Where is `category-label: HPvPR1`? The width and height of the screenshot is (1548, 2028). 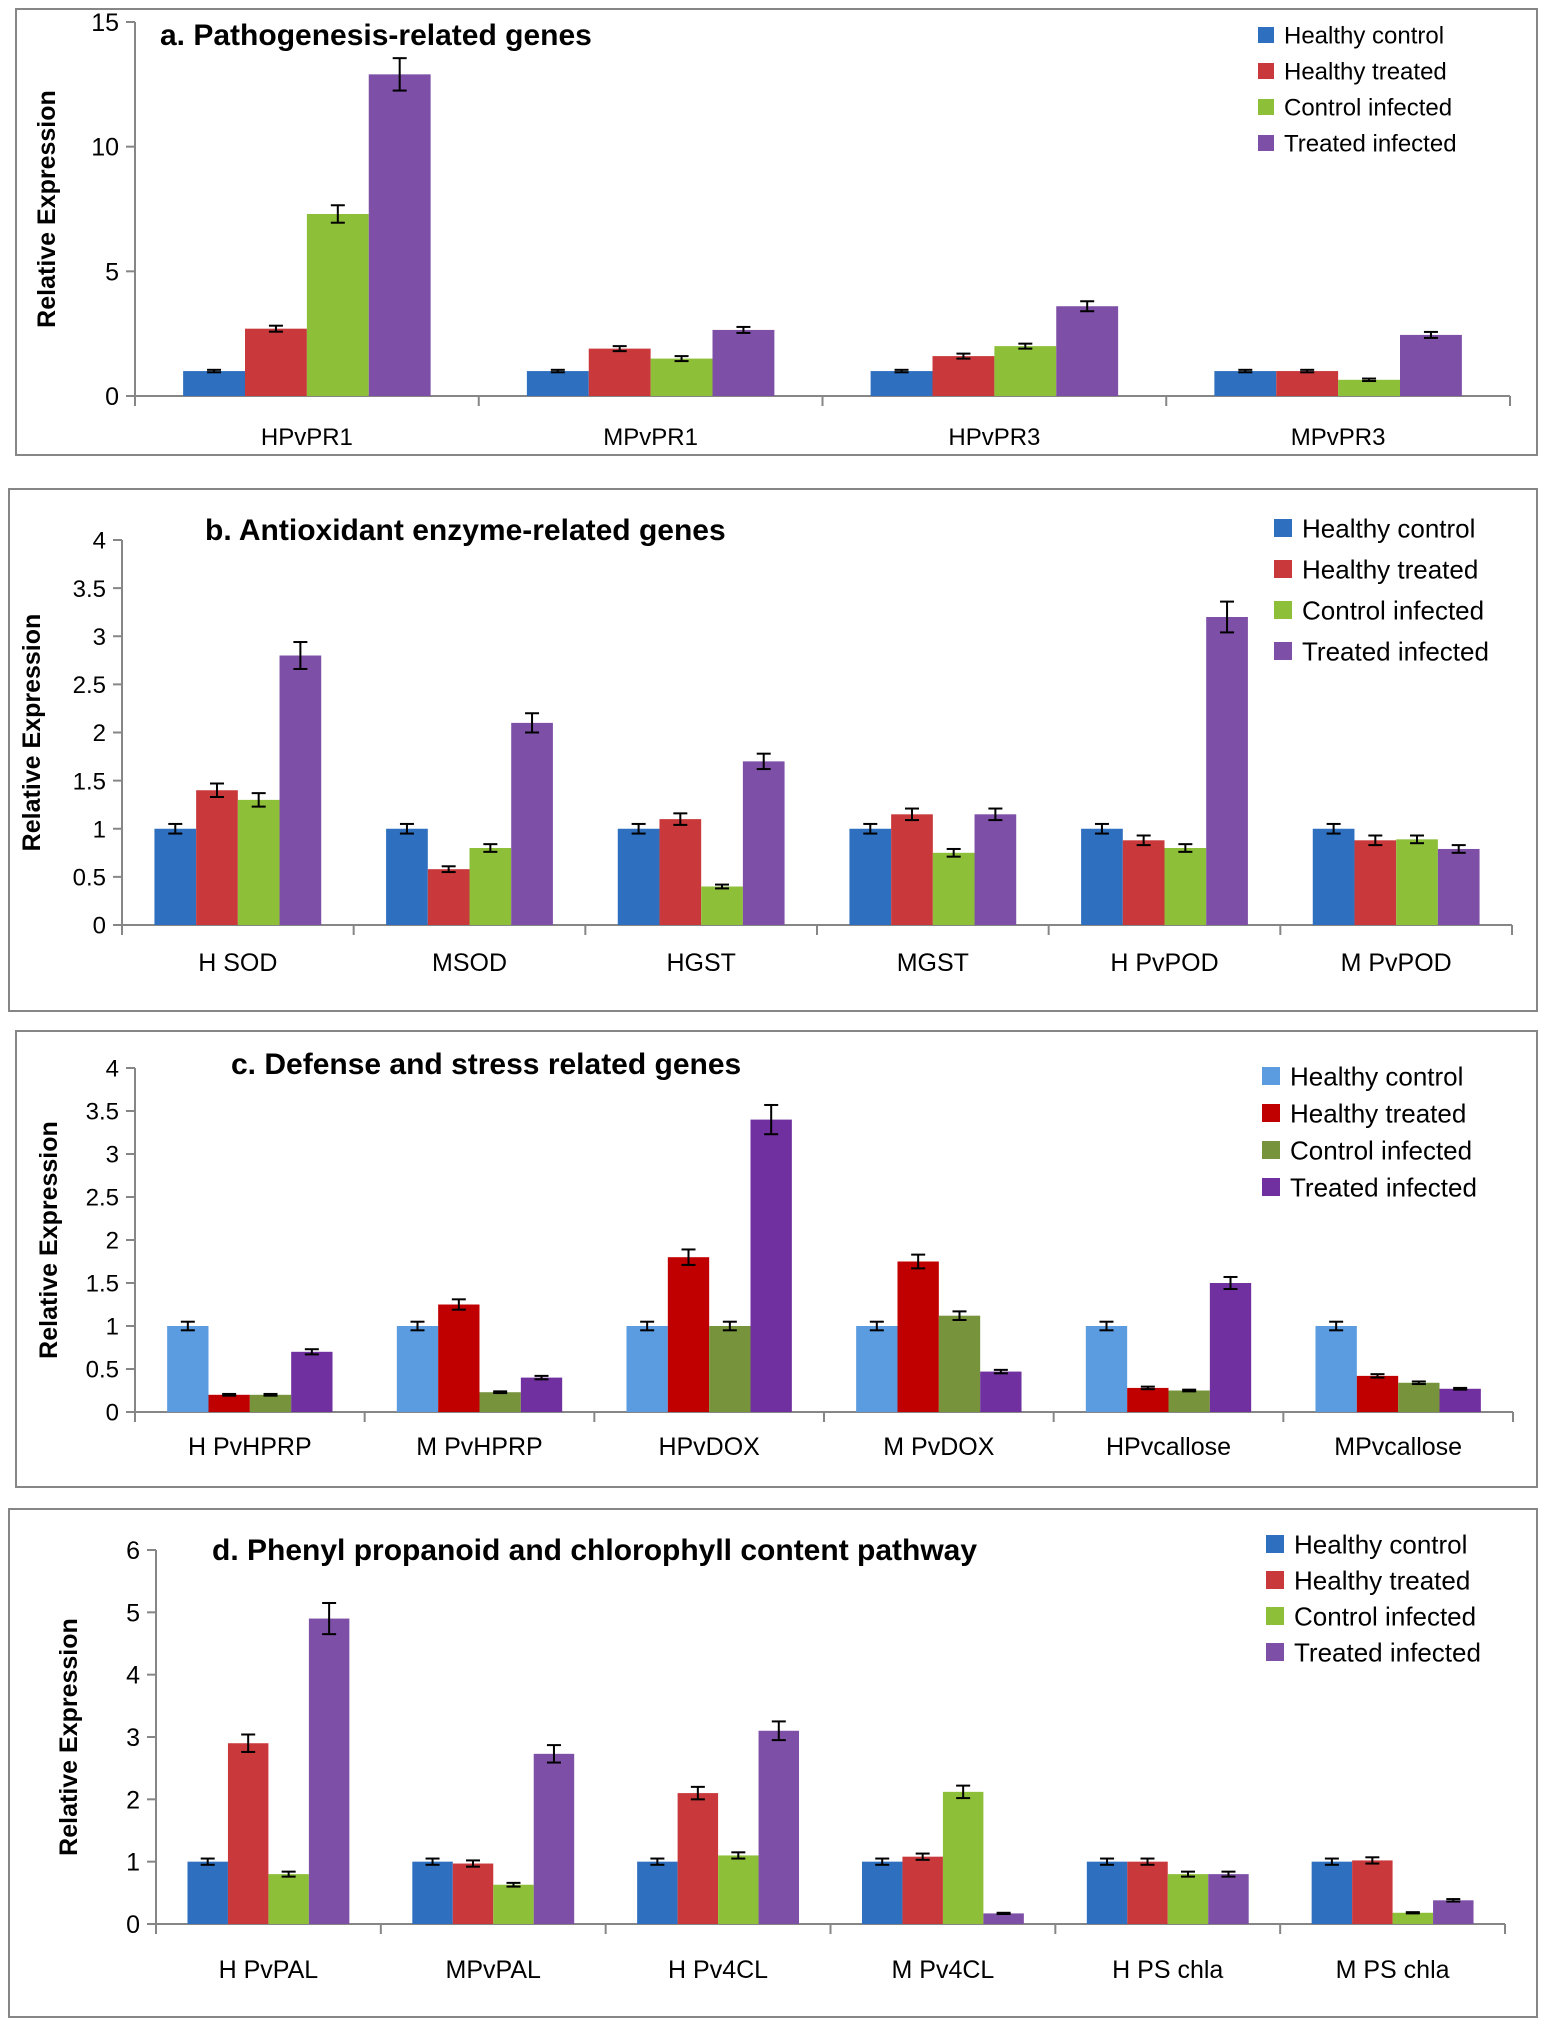 category-label: HPvPR1 is located at coordinates (307, 437).